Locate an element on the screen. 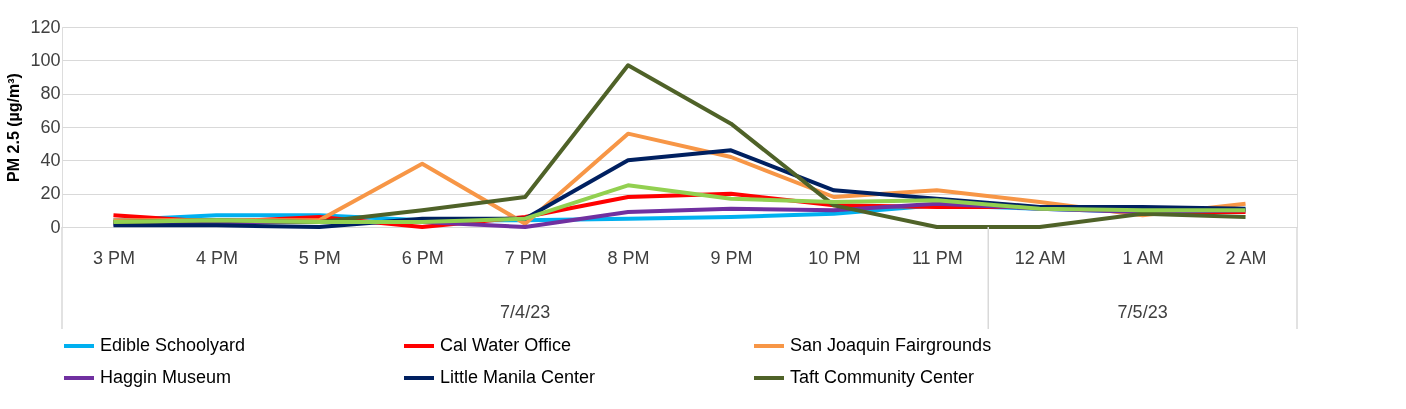 This screenshot has width=1406, height=409. x-tick-label: 3 PM is located at coordinates (113, 257).